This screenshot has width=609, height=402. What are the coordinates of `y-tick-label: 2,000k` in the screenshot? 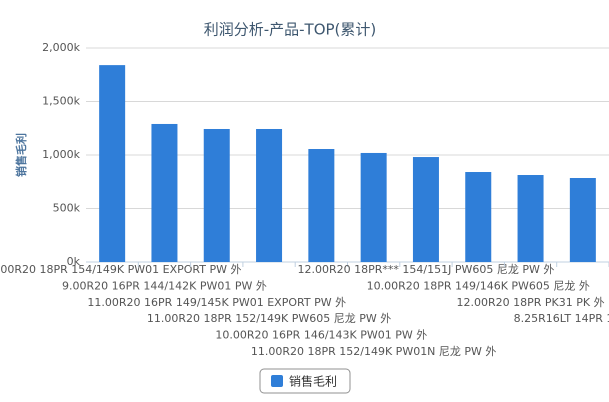 It's located at (61, 47).